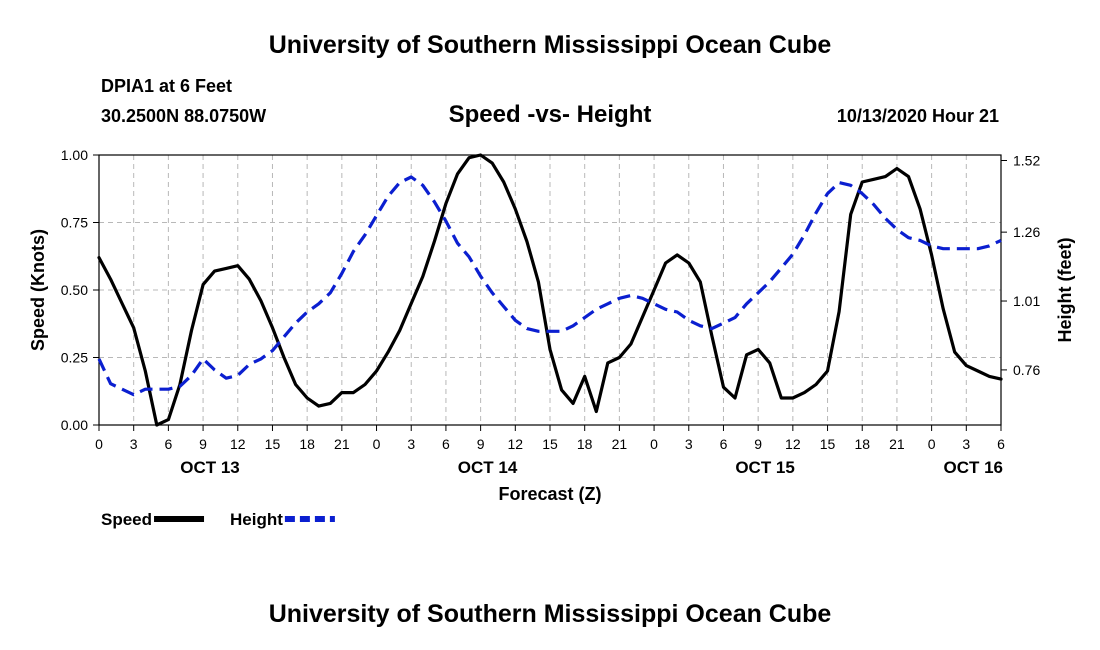  Describe the element at coordinates (917, 116) in the screenshot. I see `forecast-datetime: 10/13/2020 Hour 21` at that location.